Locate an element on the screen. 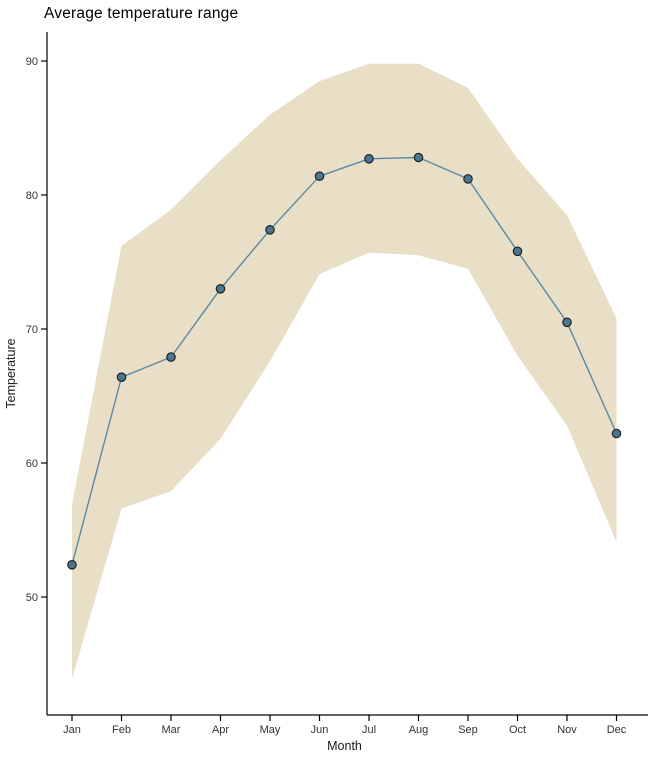 The image size is (651, 758). y-tick-label: 90 is located at coordinates (32, 62).